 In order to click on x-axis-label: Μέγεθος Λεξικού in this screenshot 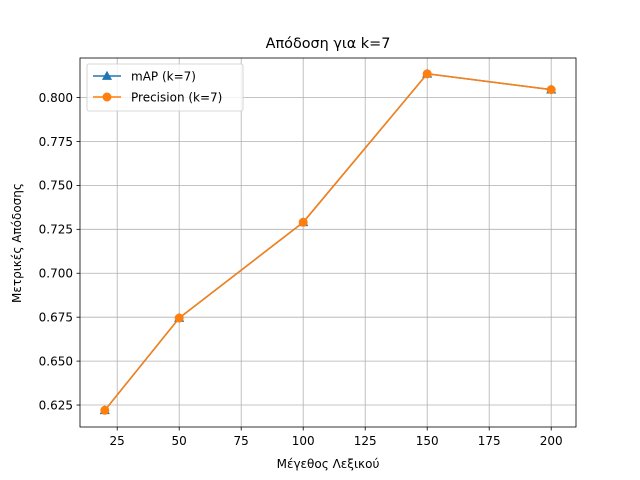, I will do `click(328, 464)`.